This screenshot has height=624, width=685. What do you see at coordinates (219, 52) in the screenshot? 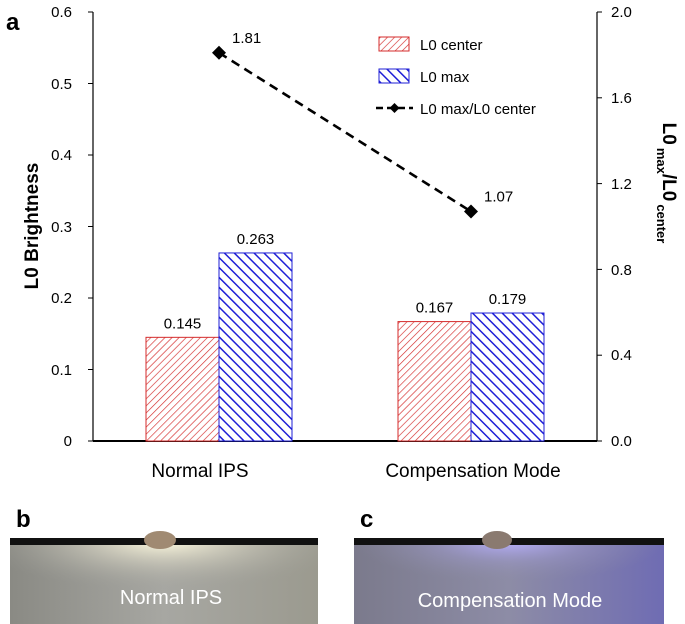
I see `ratio-point-normal-ips` at bounding box center [219, 52].